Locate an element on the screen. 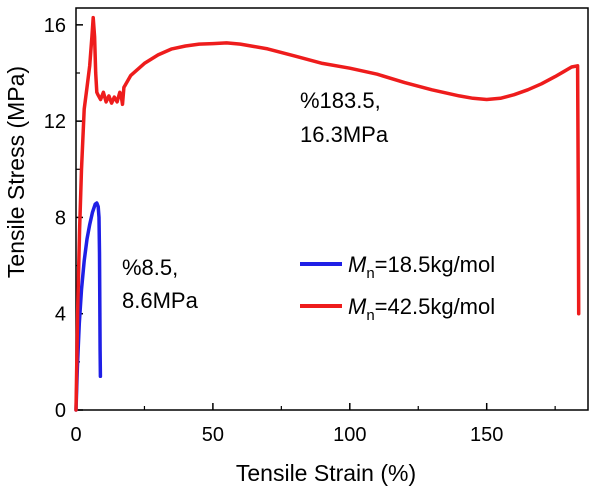 Image resolution: width=600 pixels, height=491 pixels. series-line-blue is located at coordinates (88, 306).